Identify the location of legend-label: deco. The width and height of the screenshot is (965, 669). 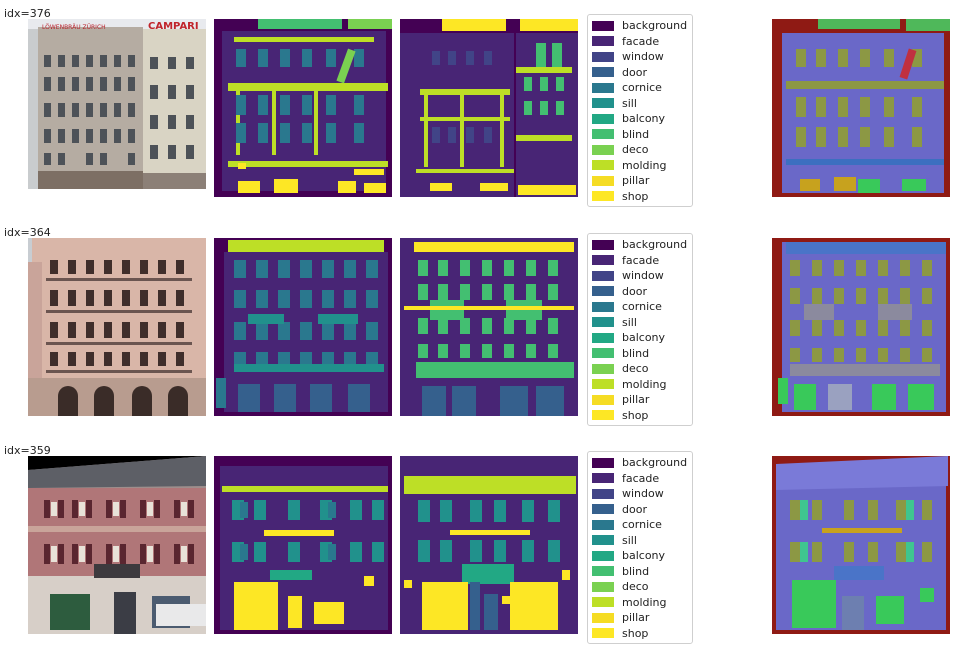
(635, 369).